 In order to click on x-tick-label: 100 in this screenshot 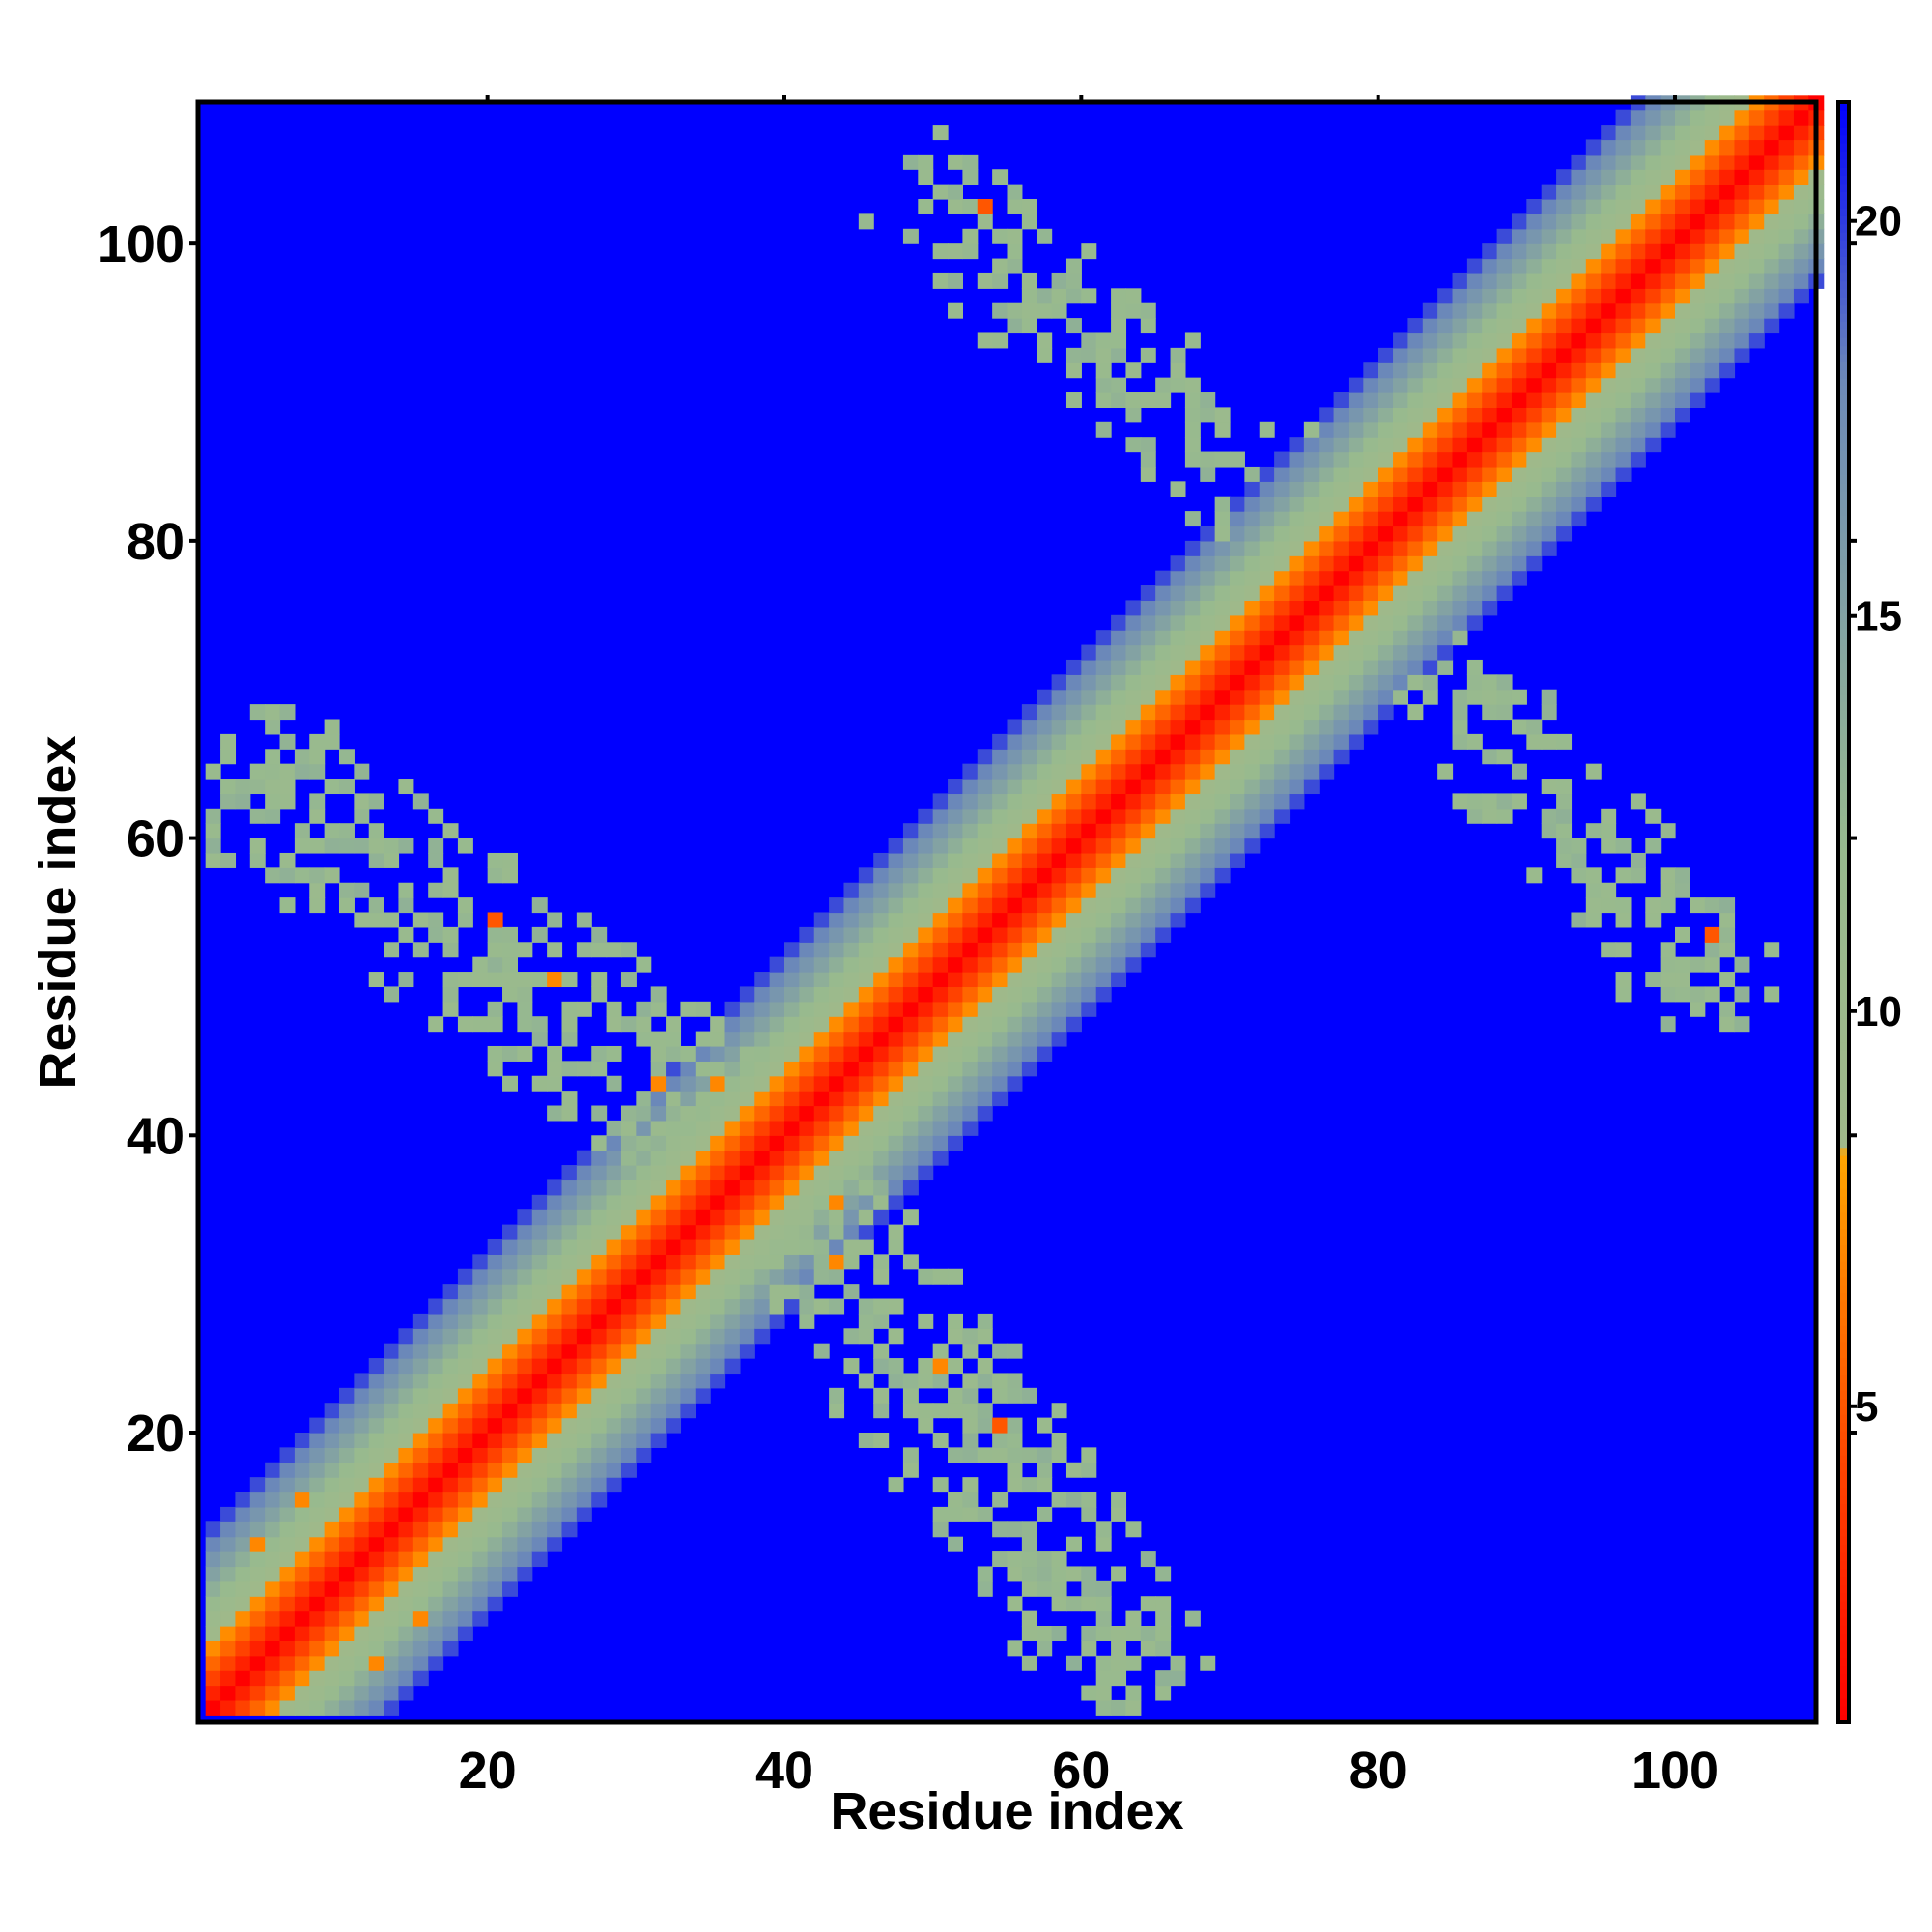, I will do `click(1675, 1771)`.